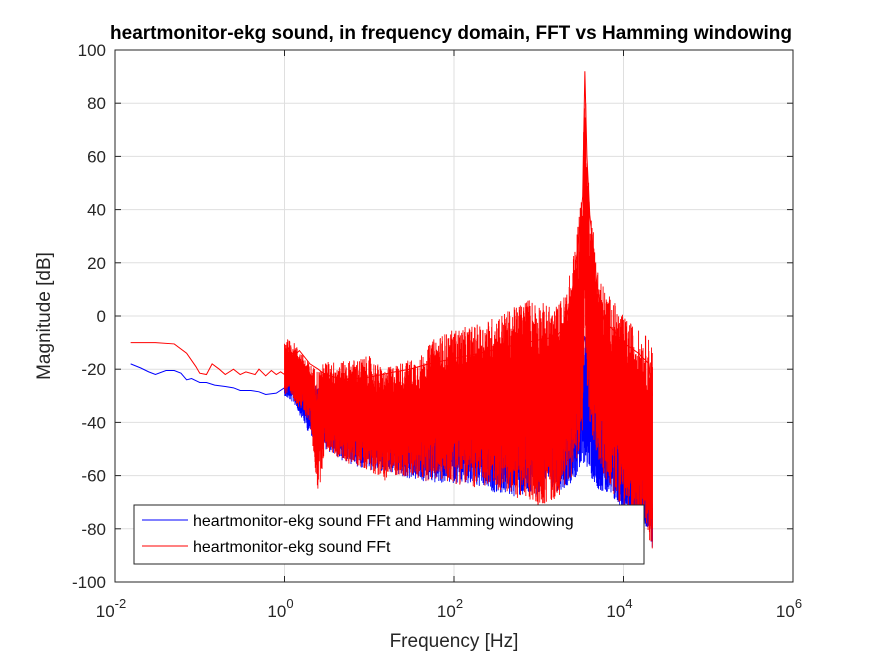 The height and width of the screenshot is (656, 875). Describe the element at coordinates (96, 156) in the screenshot. I see `y-tick-label: 60` at that location.